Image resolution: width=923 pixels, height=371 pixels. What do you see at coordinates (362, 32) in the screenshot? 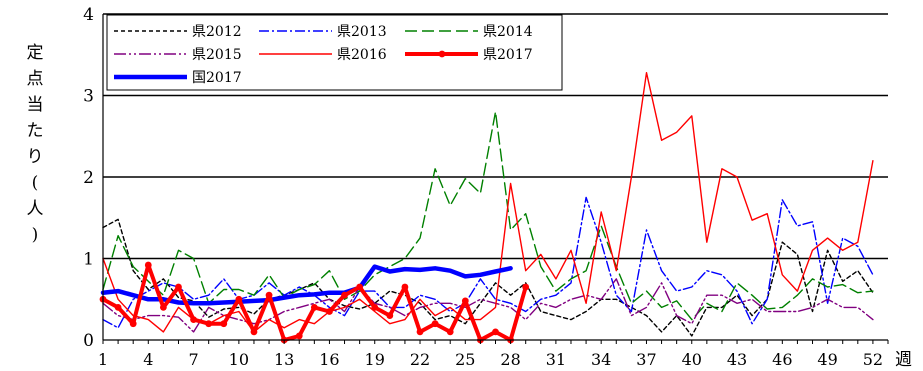
I see `legend-label: 県2013` at bounding box center [362, 32].